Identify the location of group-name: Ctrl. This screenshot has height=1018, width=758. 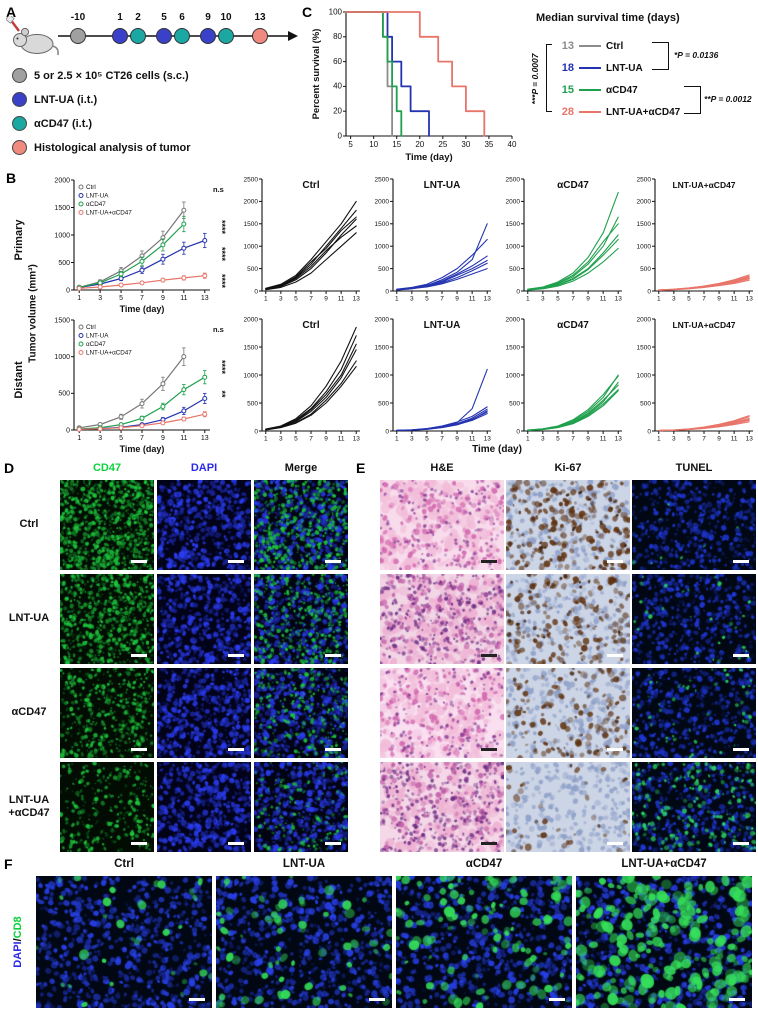
(615, 46).